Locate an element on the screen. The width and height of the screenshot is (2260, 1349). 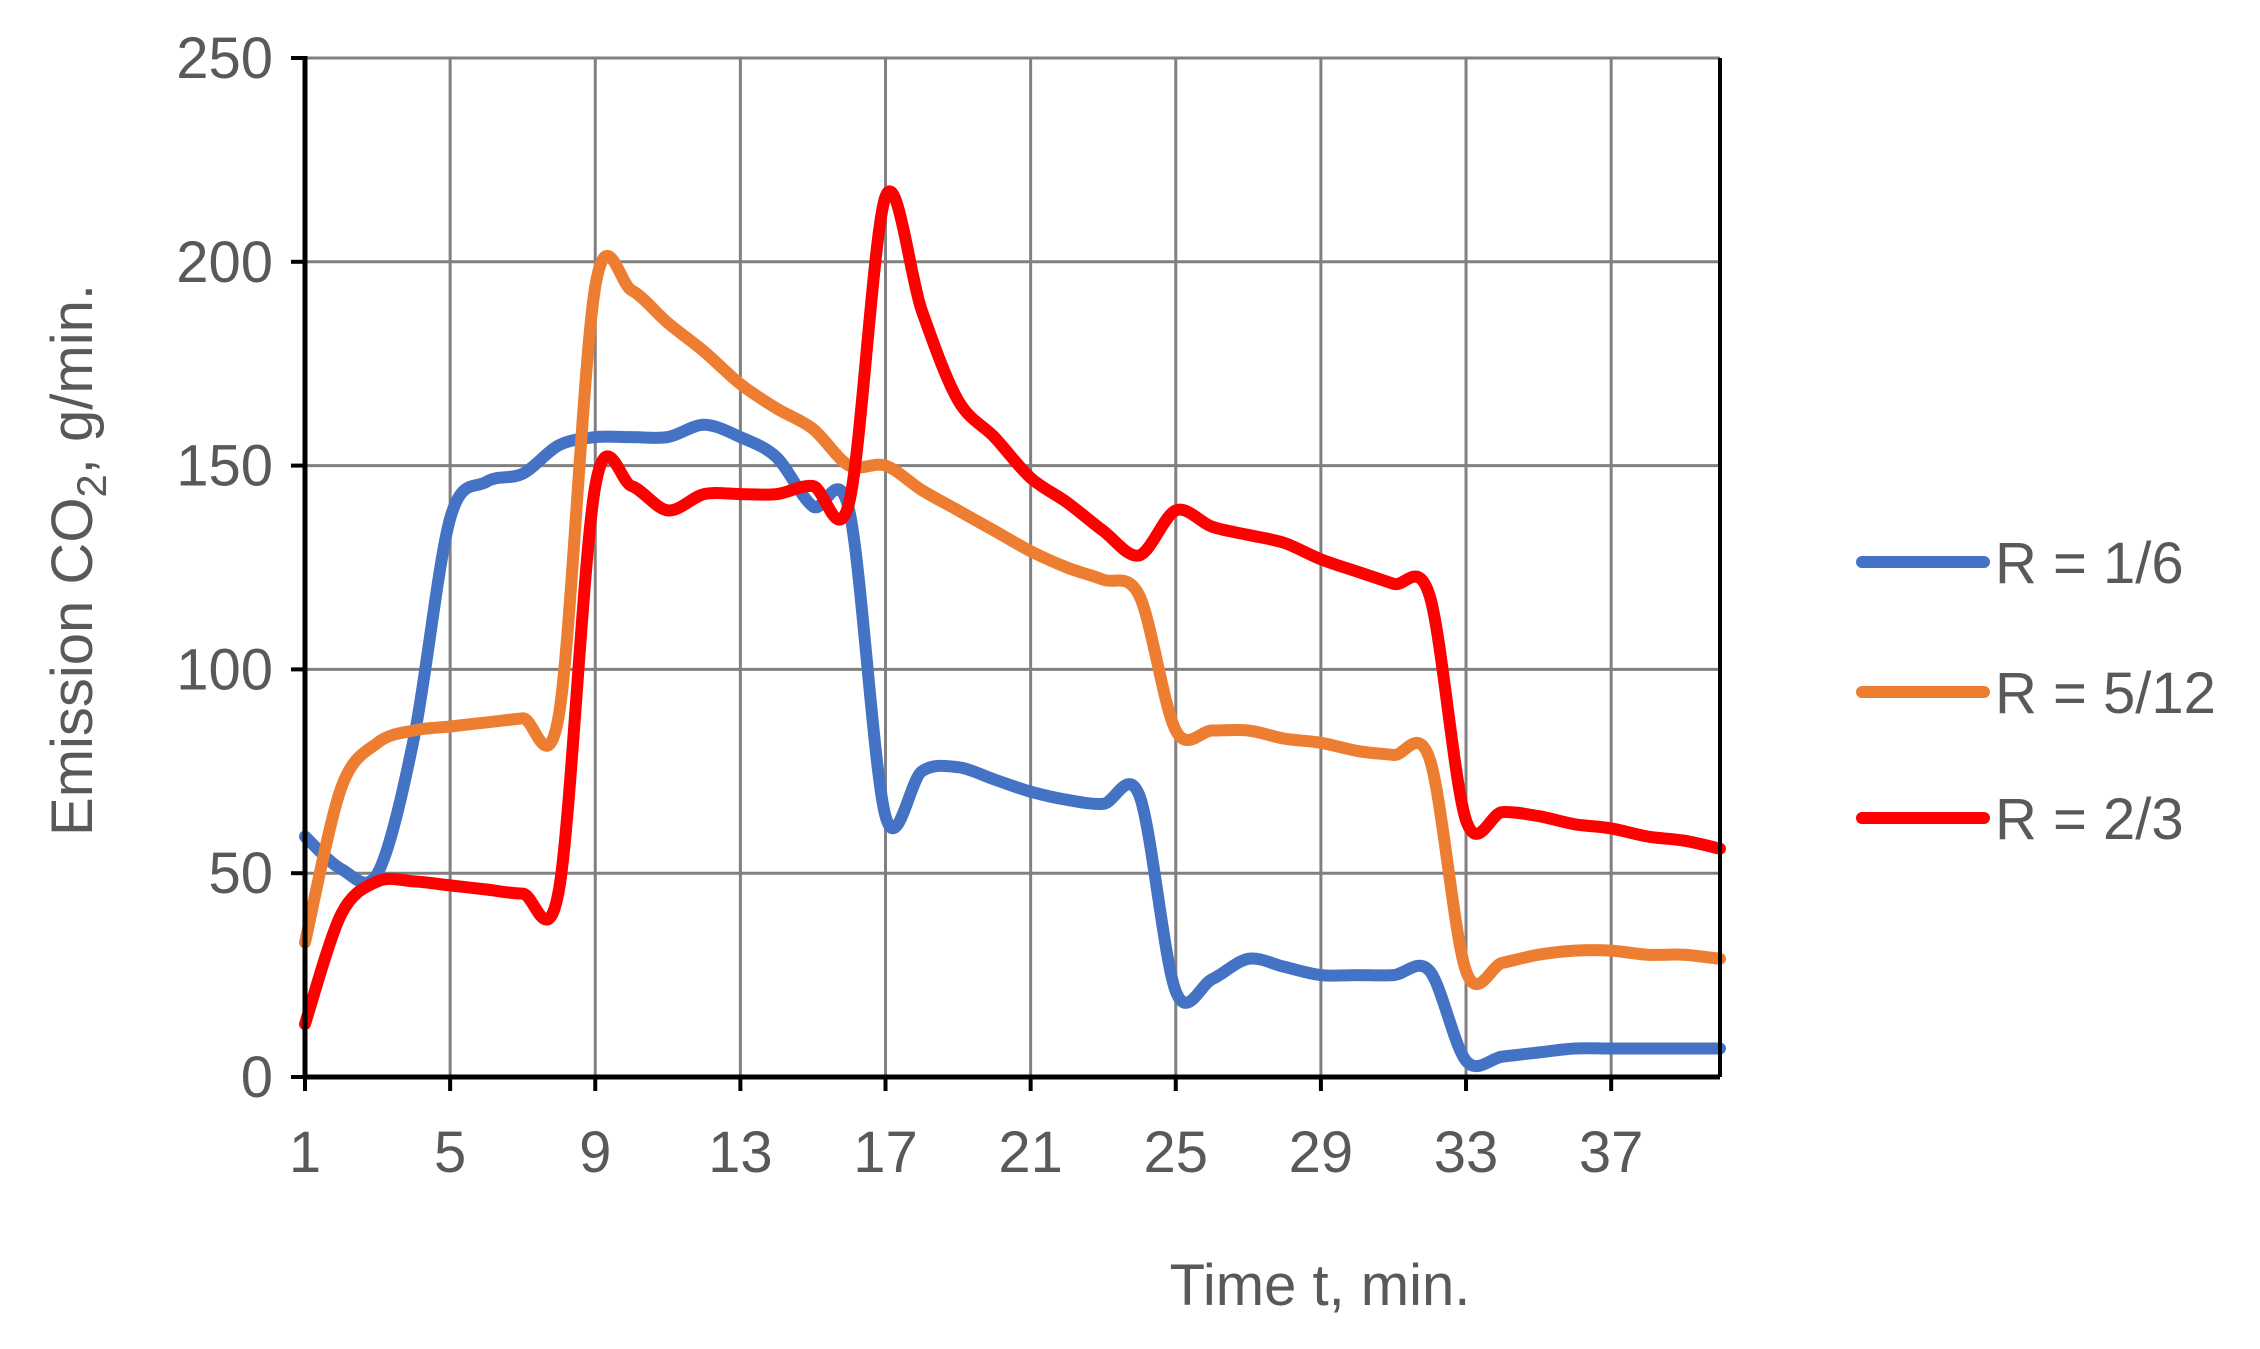
y-tick-label: 200 is located at coordinates (224, 262).